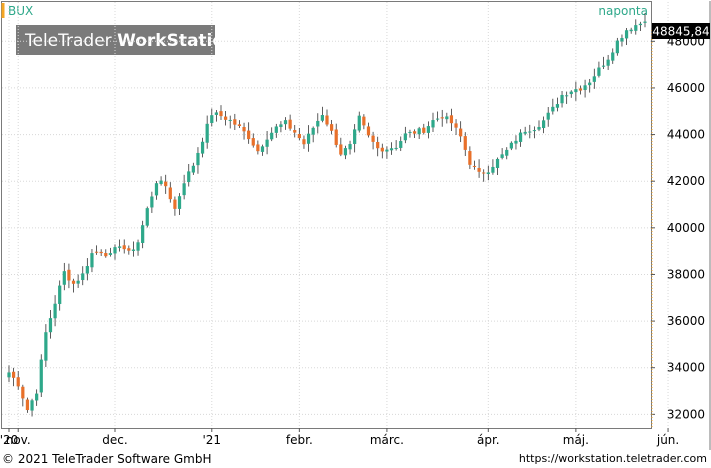 Image resolution: width=711 pixels, height=468 pixels. What do you see at coordinates (686, 181) in the screenshot?
I see `y-tick-label: 42000` at bounding box center [686, 181].